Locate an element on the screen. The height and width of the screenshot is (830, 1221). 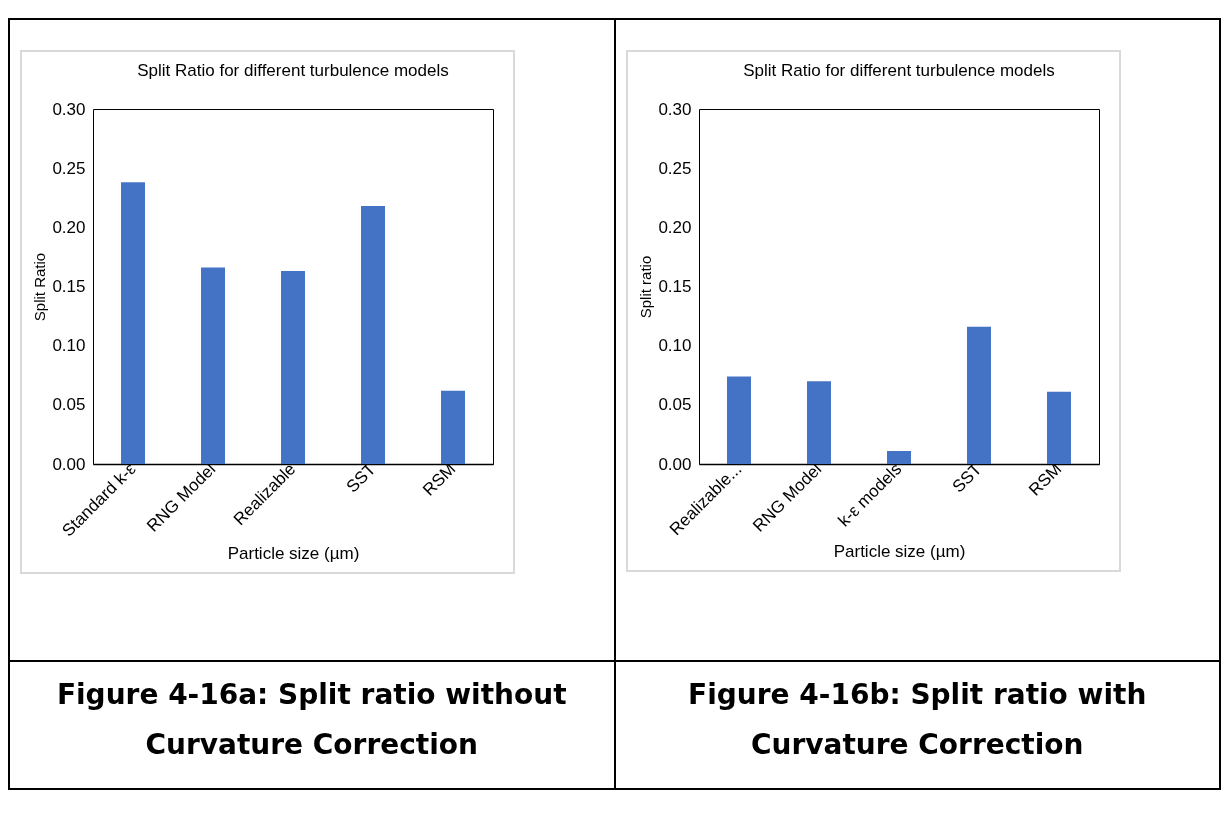
caption: Figure 4-16b: Split ratio with Curvature Correction is located at coordinates (917, 725).